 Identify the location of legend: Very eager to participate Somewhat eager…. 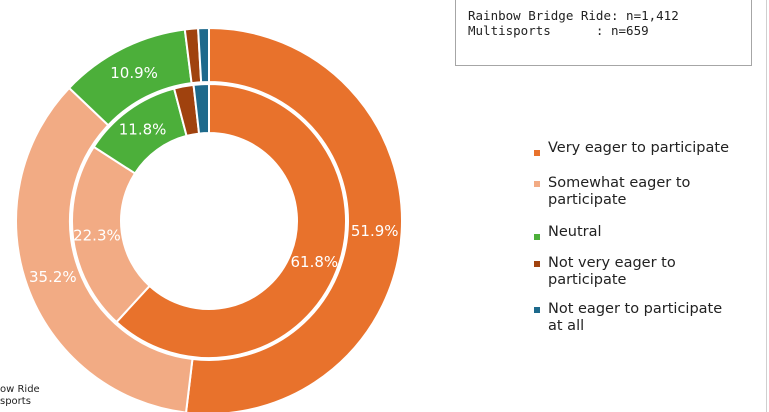
(647, 237).